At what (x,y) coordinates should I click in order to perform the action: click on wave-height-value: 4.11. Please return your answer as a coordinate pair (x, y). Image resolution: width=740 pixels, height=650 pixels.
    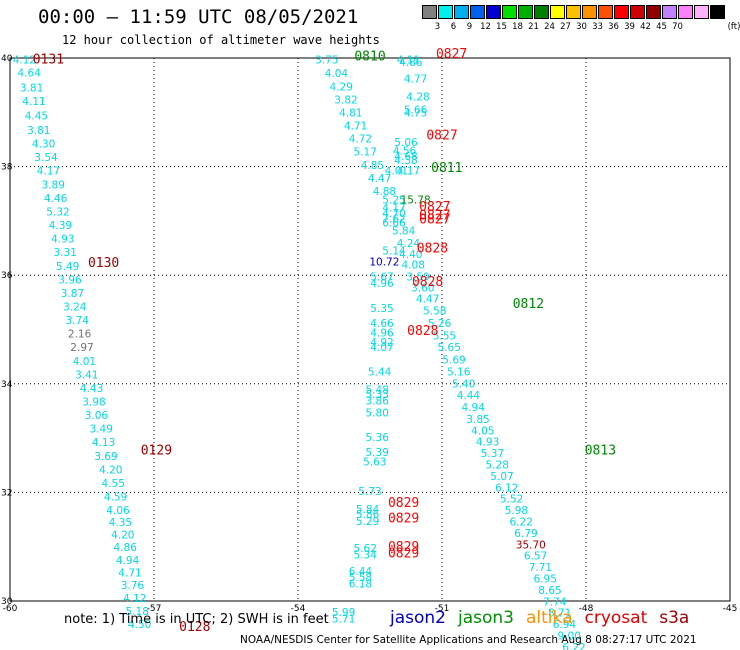
    Looking at the image, I should click on (408, 60).